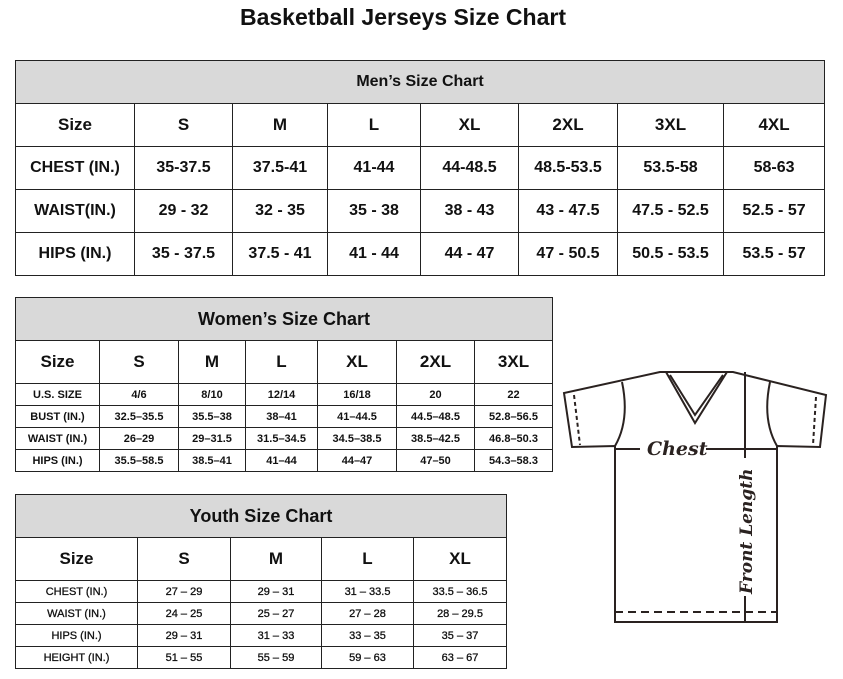 Image resolution: width=843 pixels, height=679 pixels. What do you see at coordinates (183, 254) in the screenshot?
I see `value-cell: 35 - 37.5` at bounding box center [183, 254].